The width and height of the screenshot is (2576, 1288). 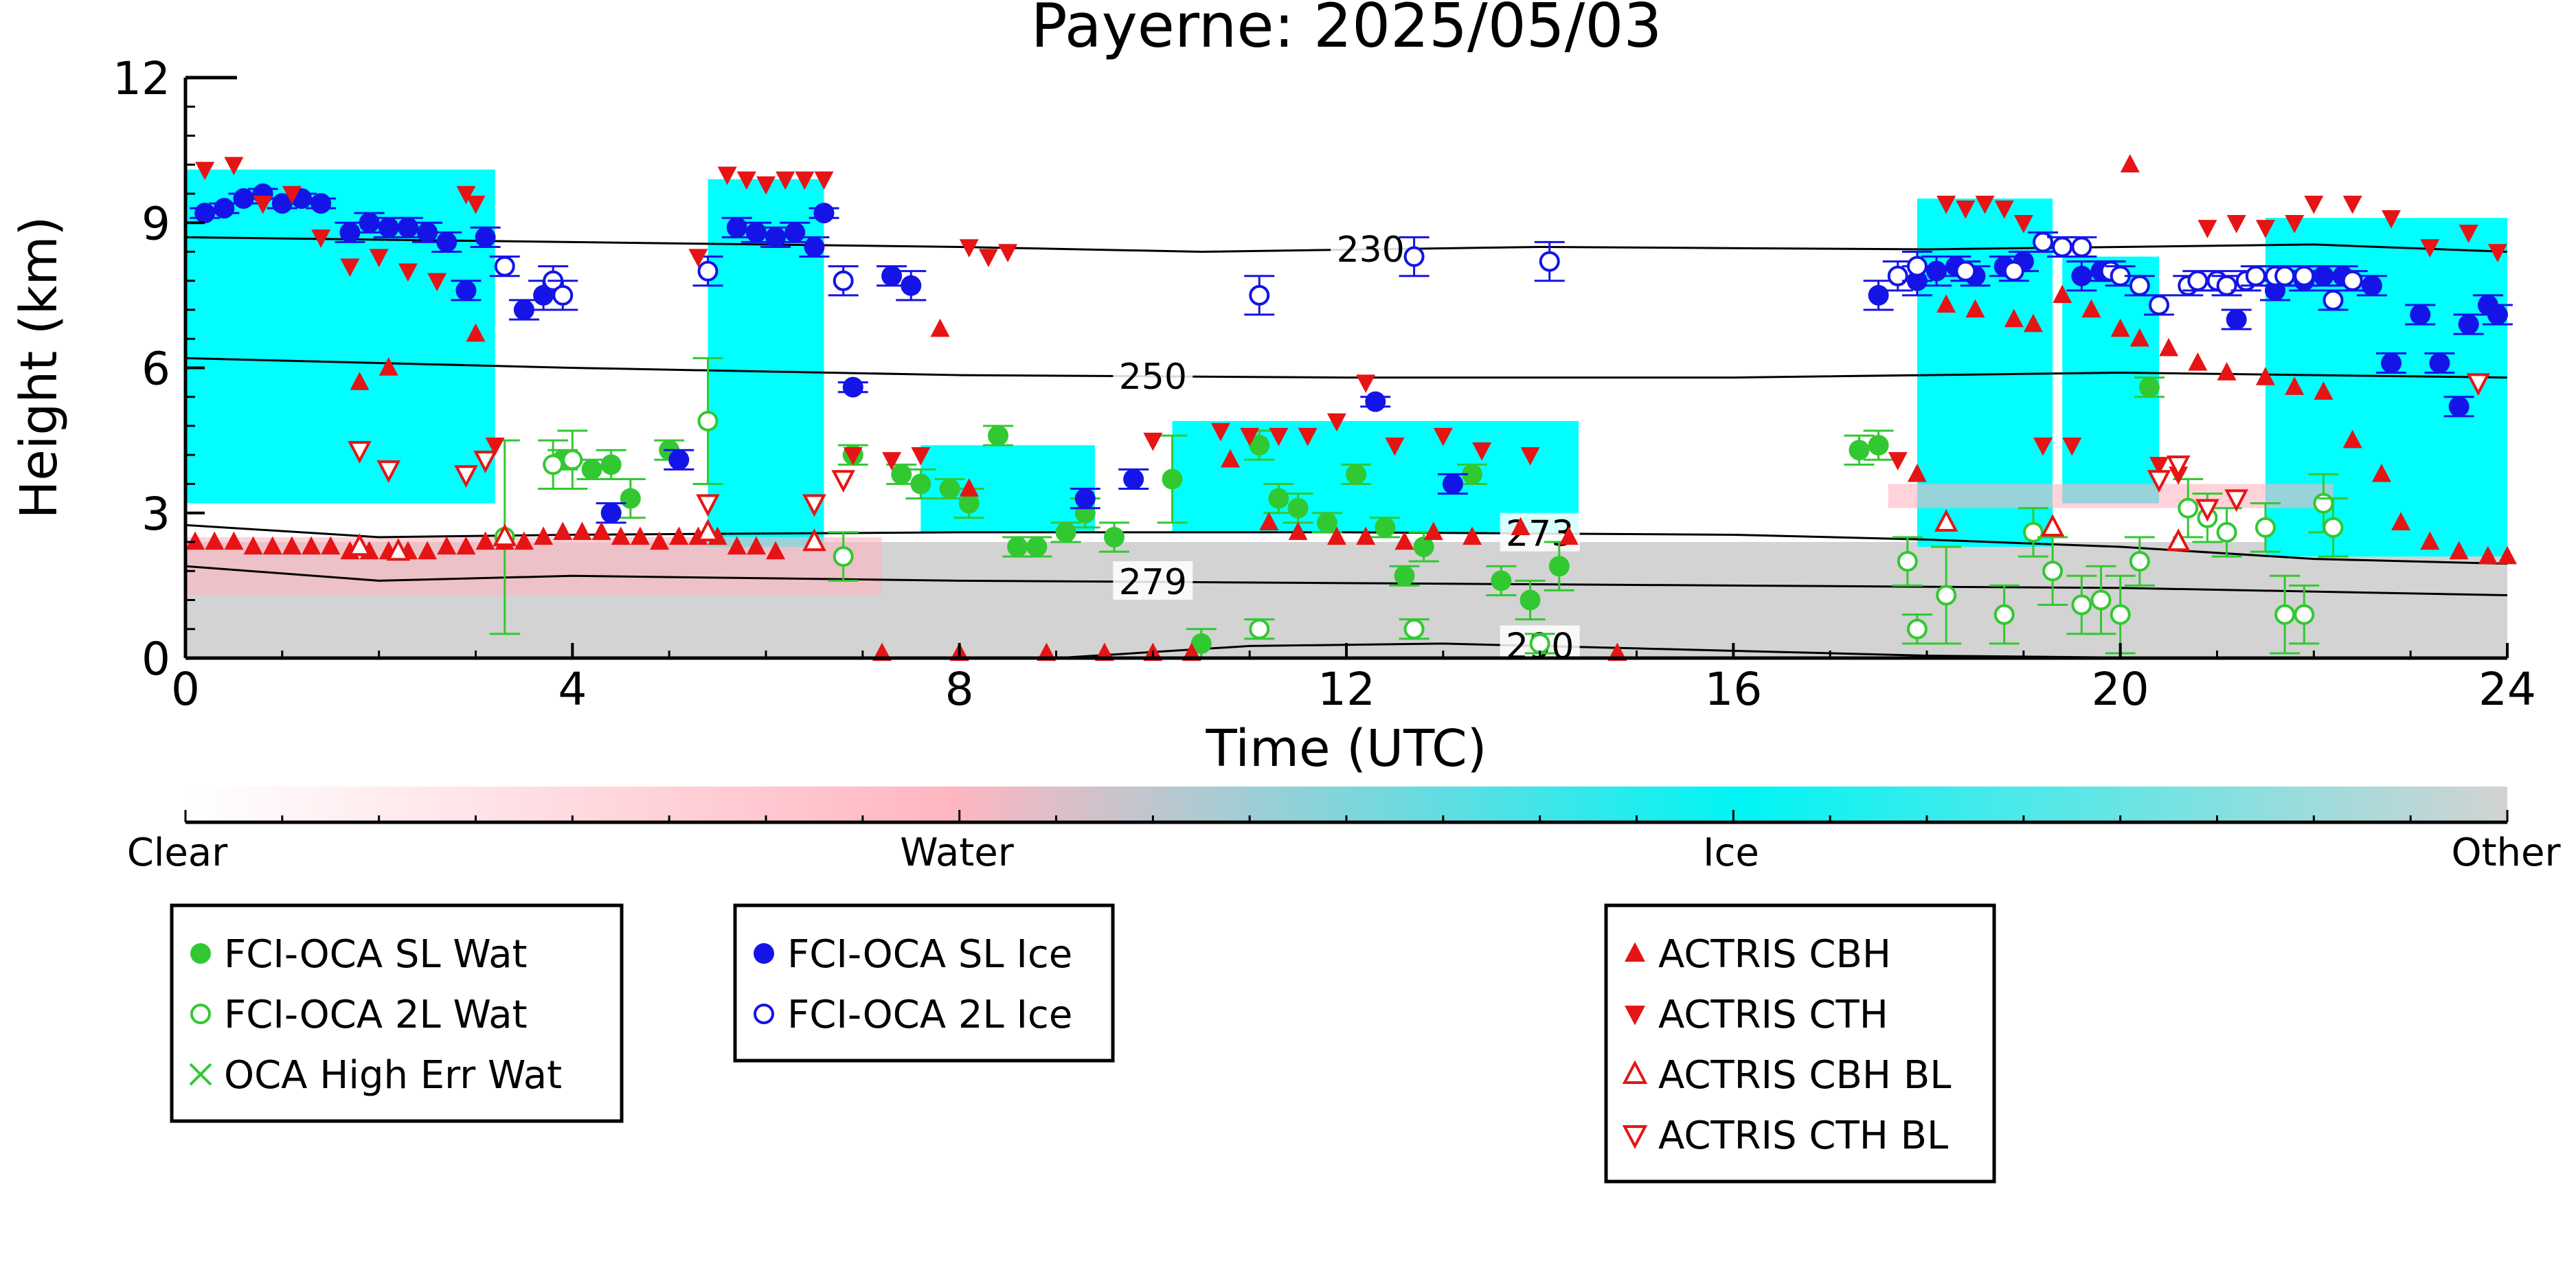 What do you see at coordinates (1346, 816) in the screenshot?
I see `colorbar-ticks` at bounding box center [1346, 816].